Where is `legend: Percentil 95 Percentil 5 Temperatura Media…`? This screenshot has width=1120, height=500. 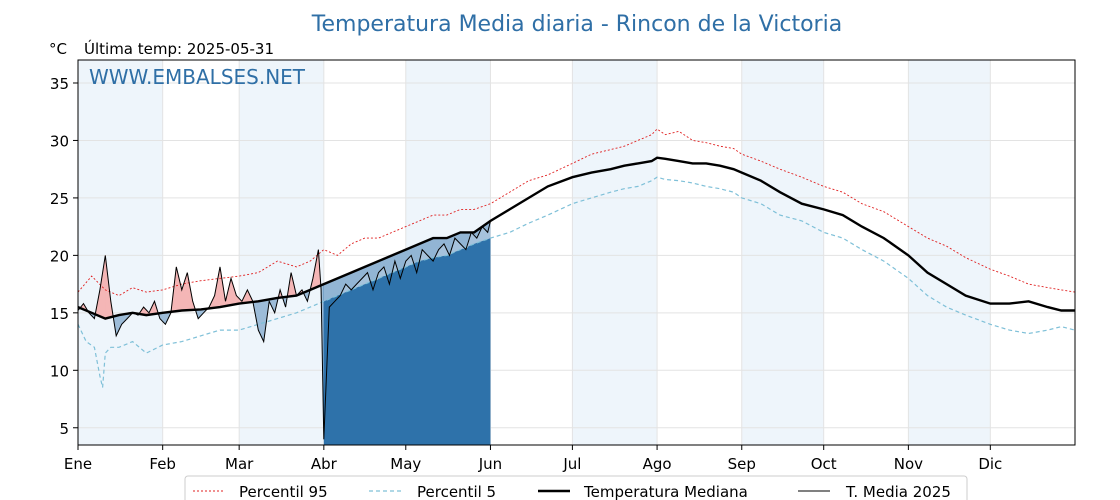
legend: Percentil 95 Percentil 5 Temperatura Media… is located at coordinates (576, 487).